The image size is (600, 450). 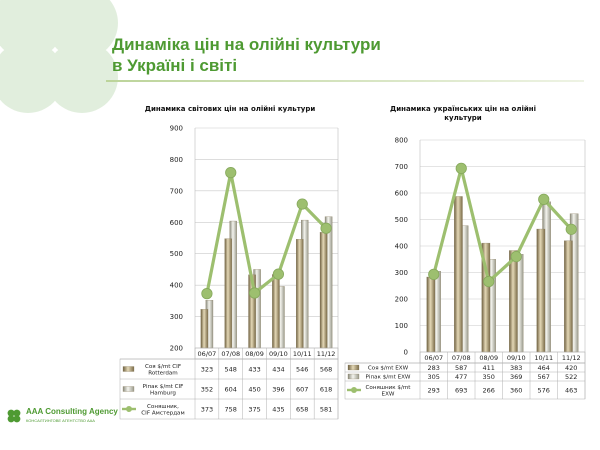 I want to click on chart1-title: Динамика світових цін на олійні культури, so click(x=230, y=109).